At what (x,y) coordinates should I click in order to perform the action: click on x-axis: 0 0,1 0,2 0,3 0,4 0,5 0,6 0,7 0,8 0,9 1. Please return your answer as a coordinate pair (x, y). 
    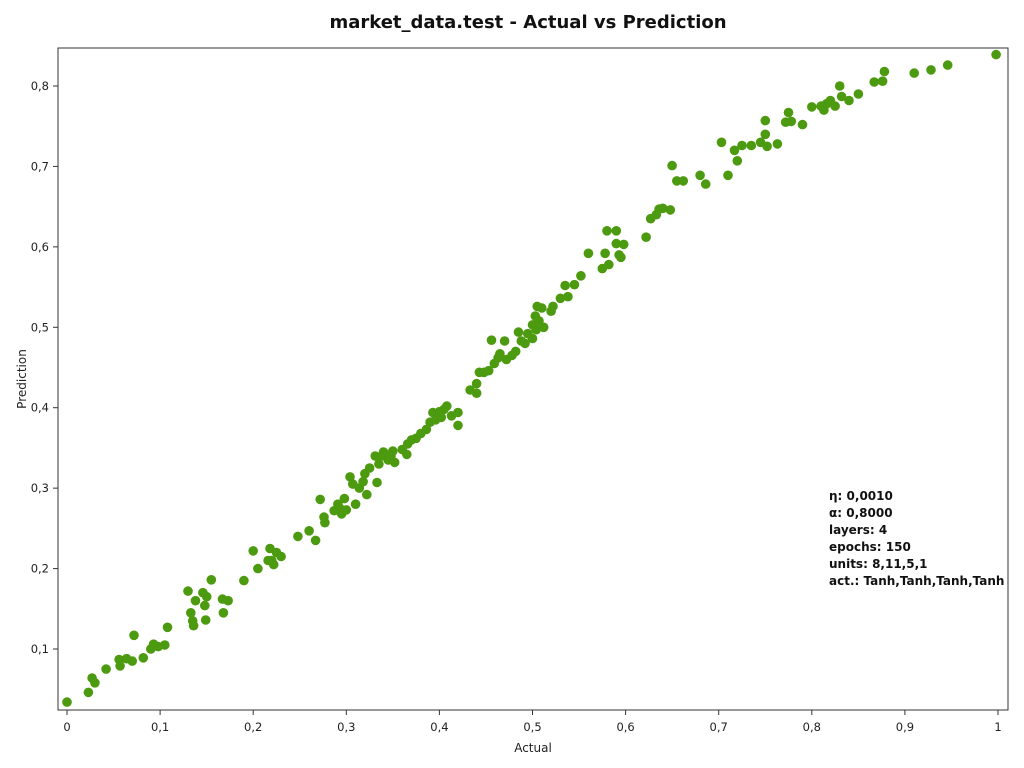
    Looking at the image, I should click on (532, 722).